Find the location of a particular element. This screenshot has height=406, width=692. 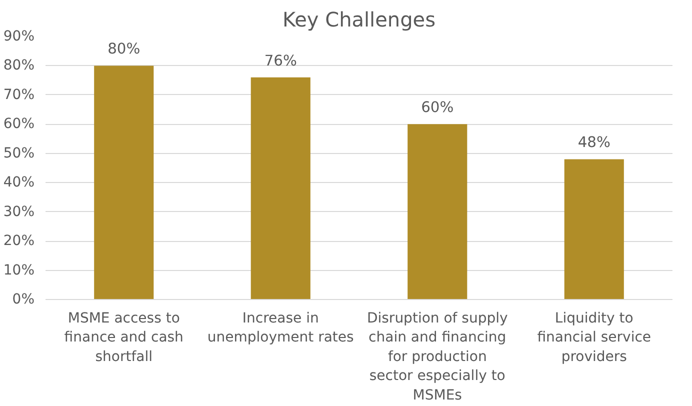

x-tick-label: Increase in unemployment rates is located at coordinates (280, 328).